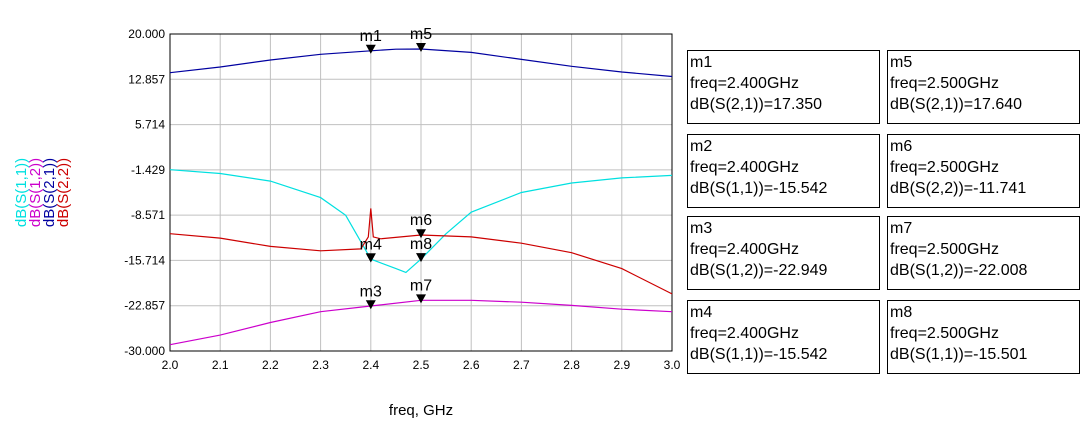 The image size is (1086, 427). Describe the element at coordinates (148, 170) in the screenshot. I see `y-tick-label: -1.429` at that location.